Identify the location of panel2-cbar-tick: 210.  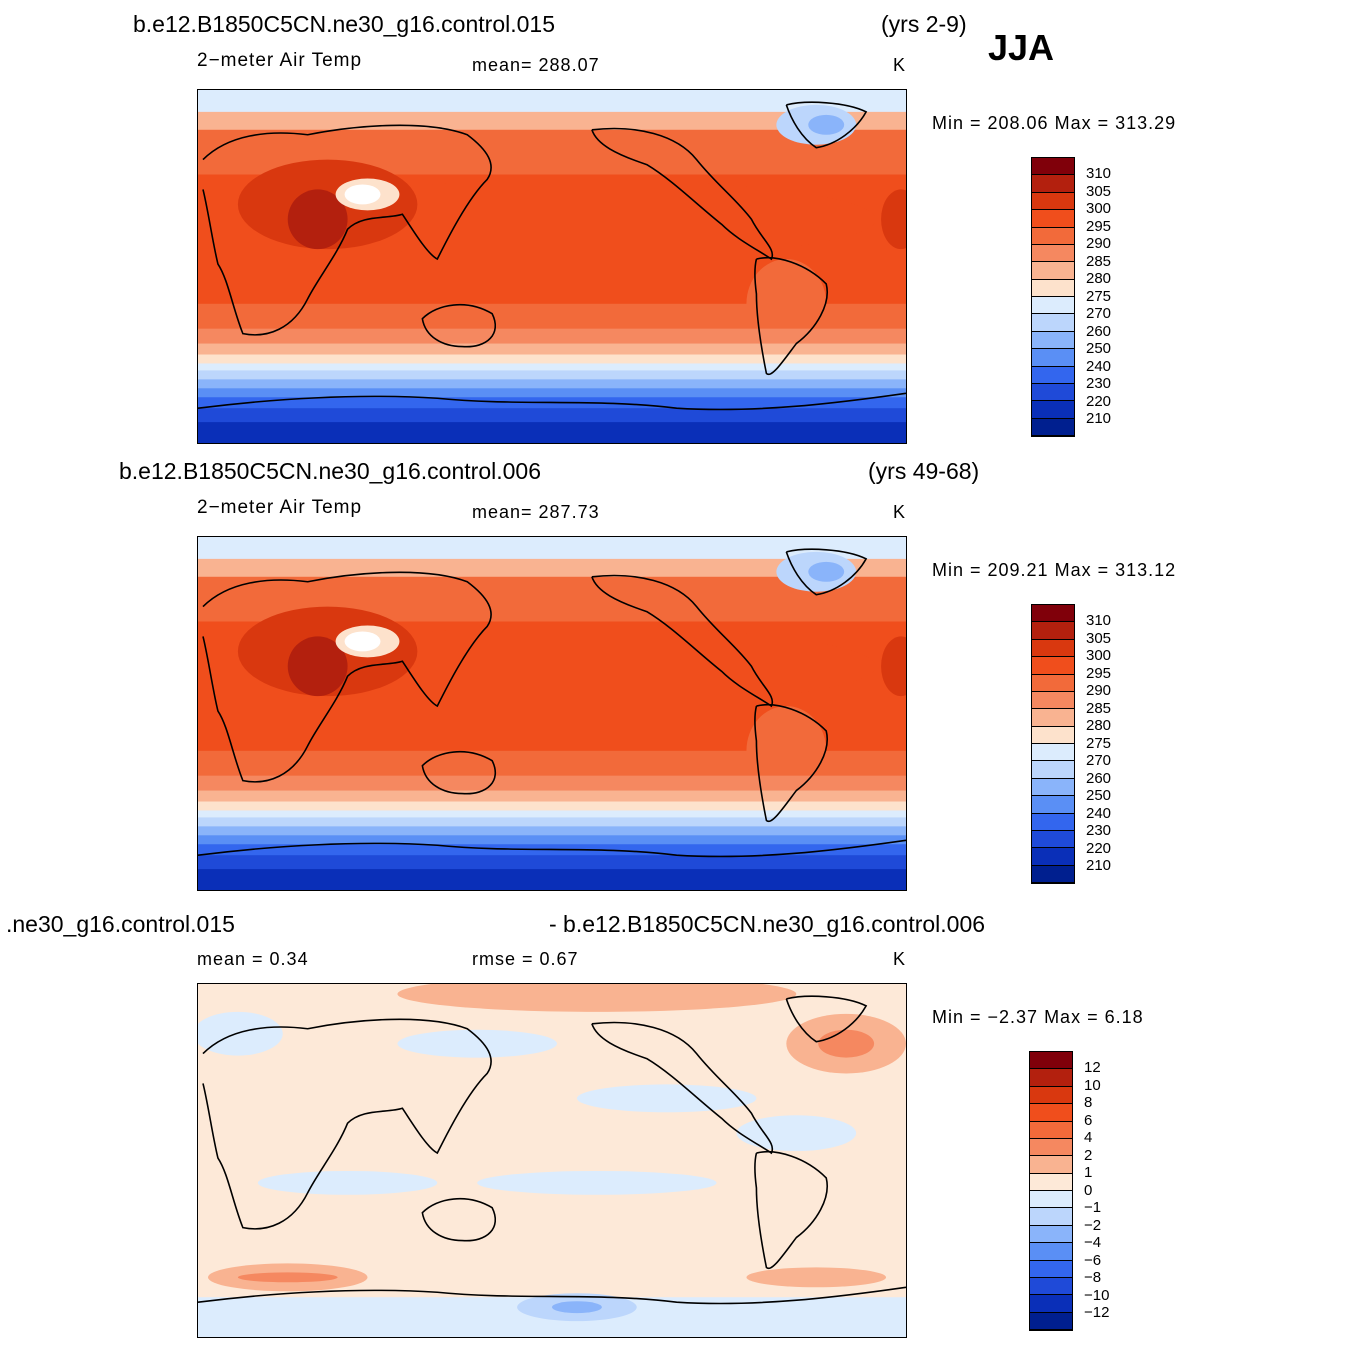
(1099, 865).